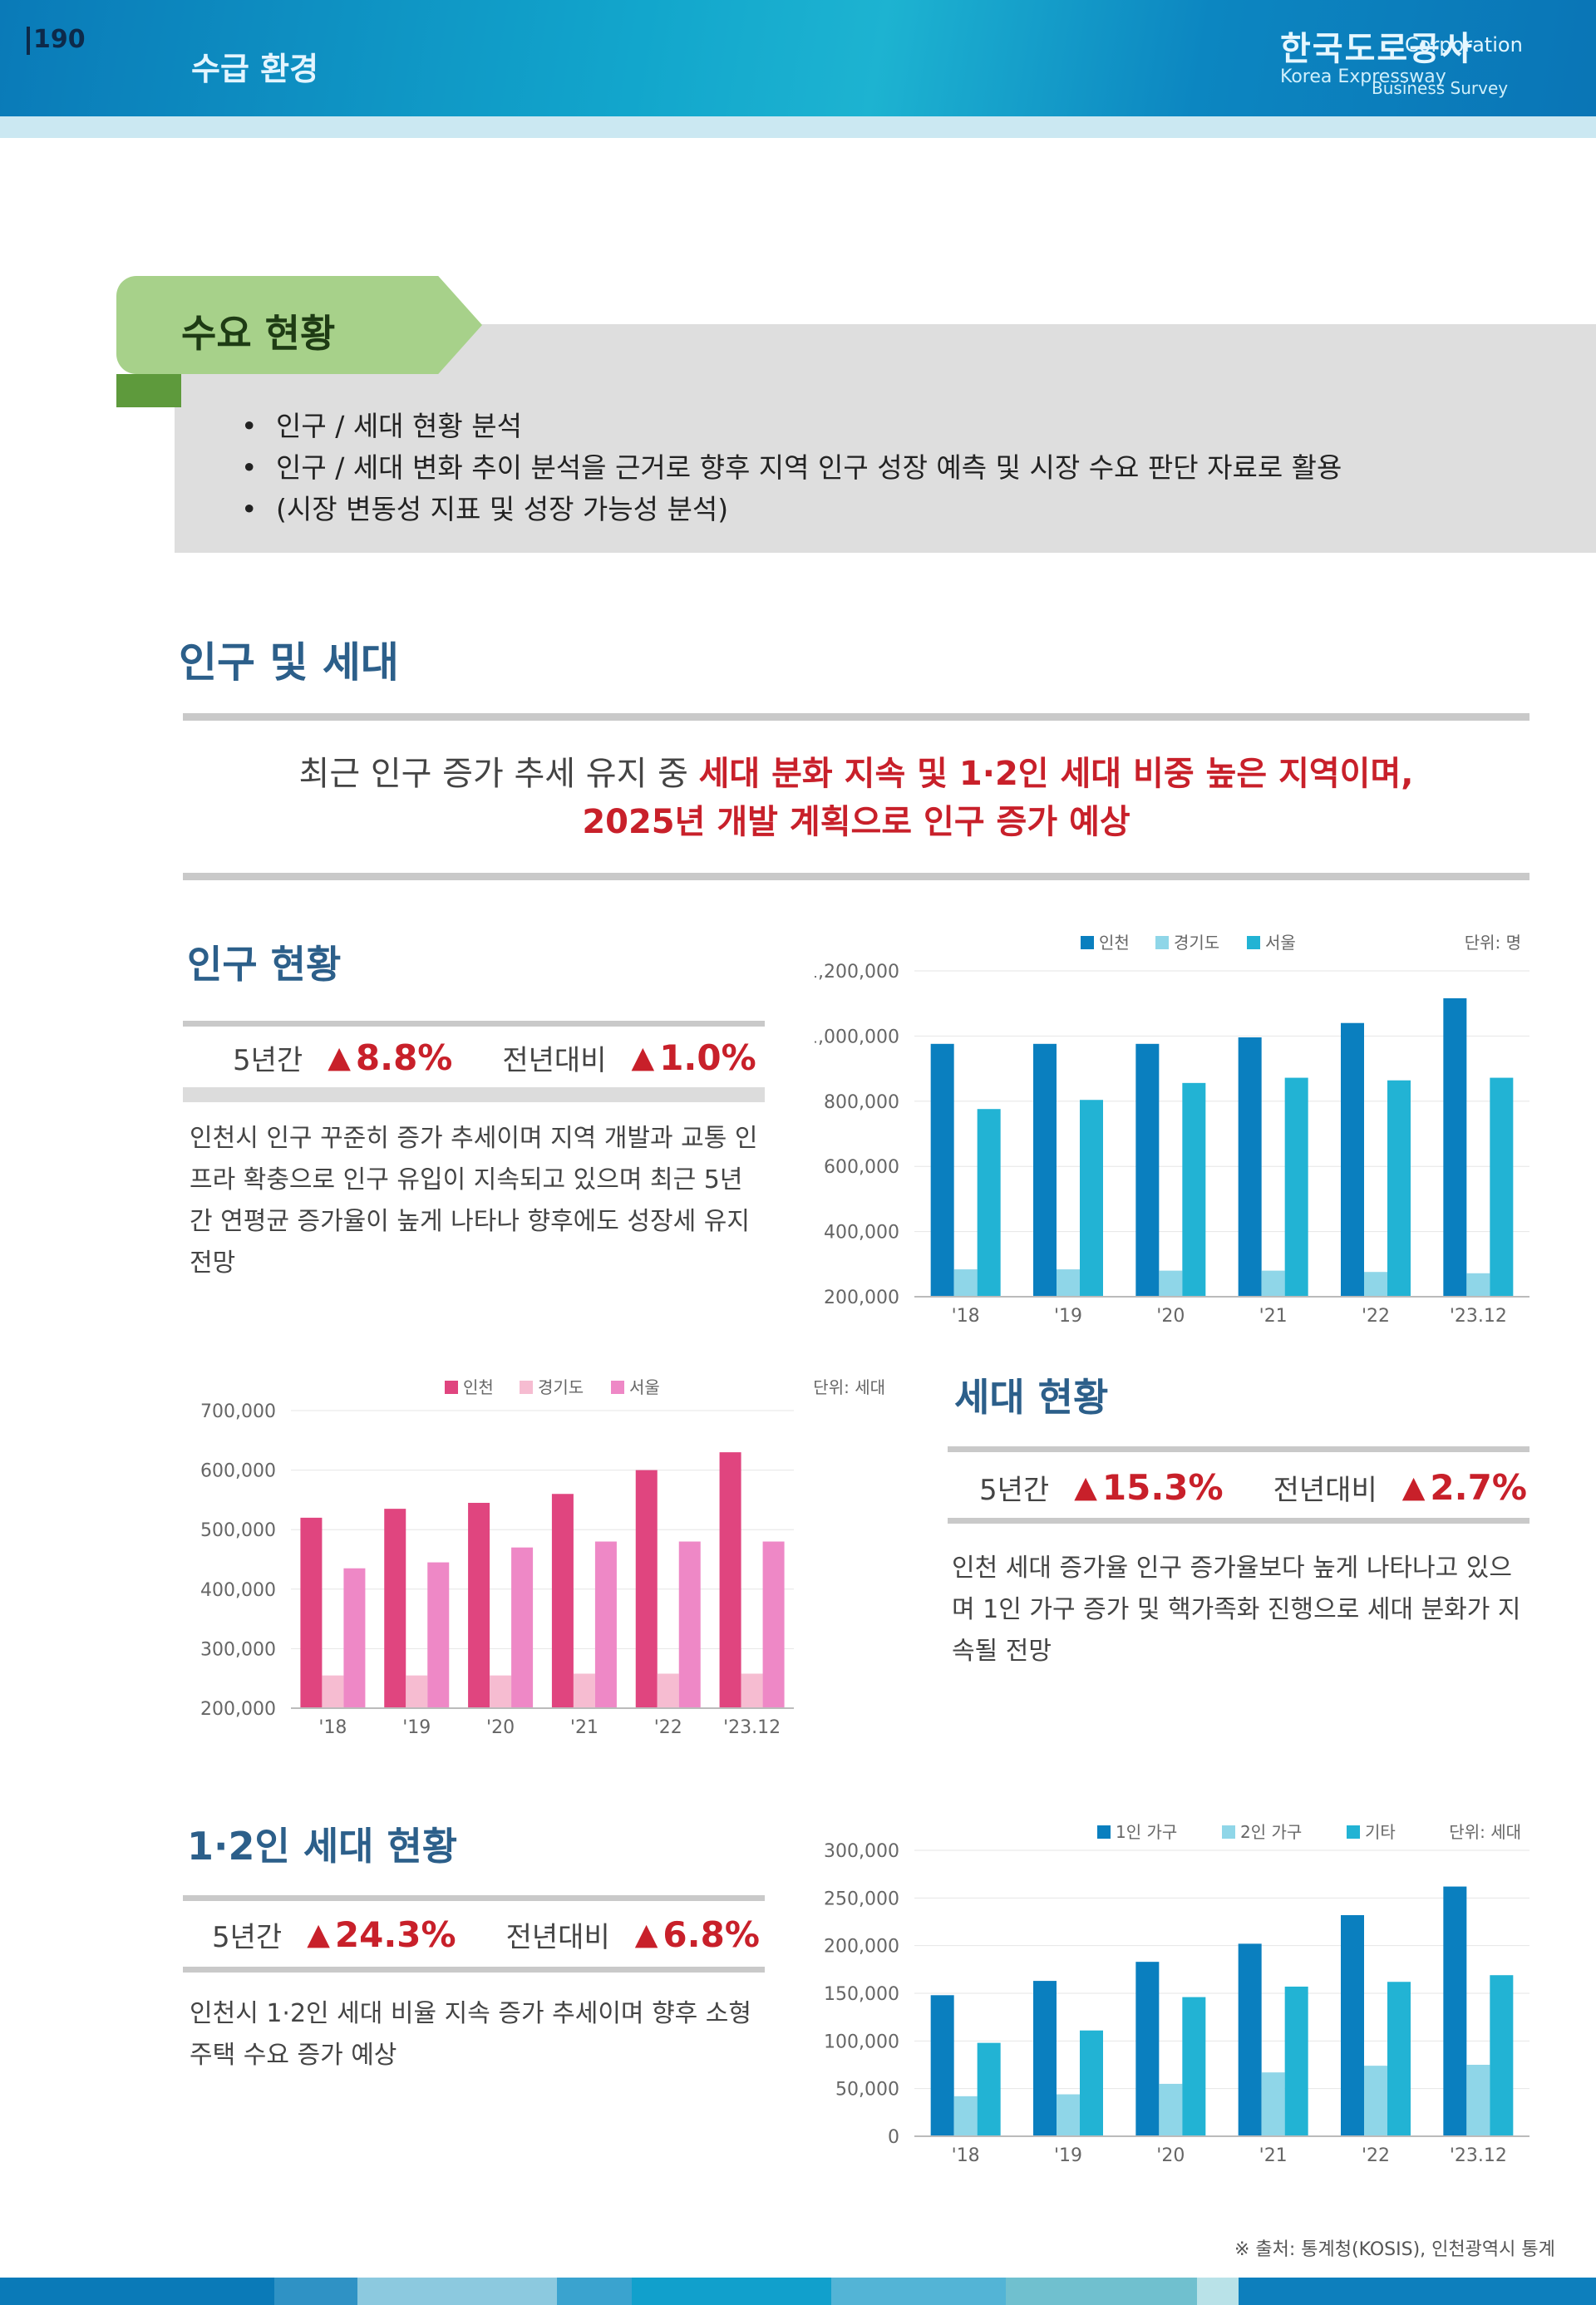 The image size is (1596, 2305). Describe the element at coordinates (798, 58) in the screenshot. I see `page-header` at that location.